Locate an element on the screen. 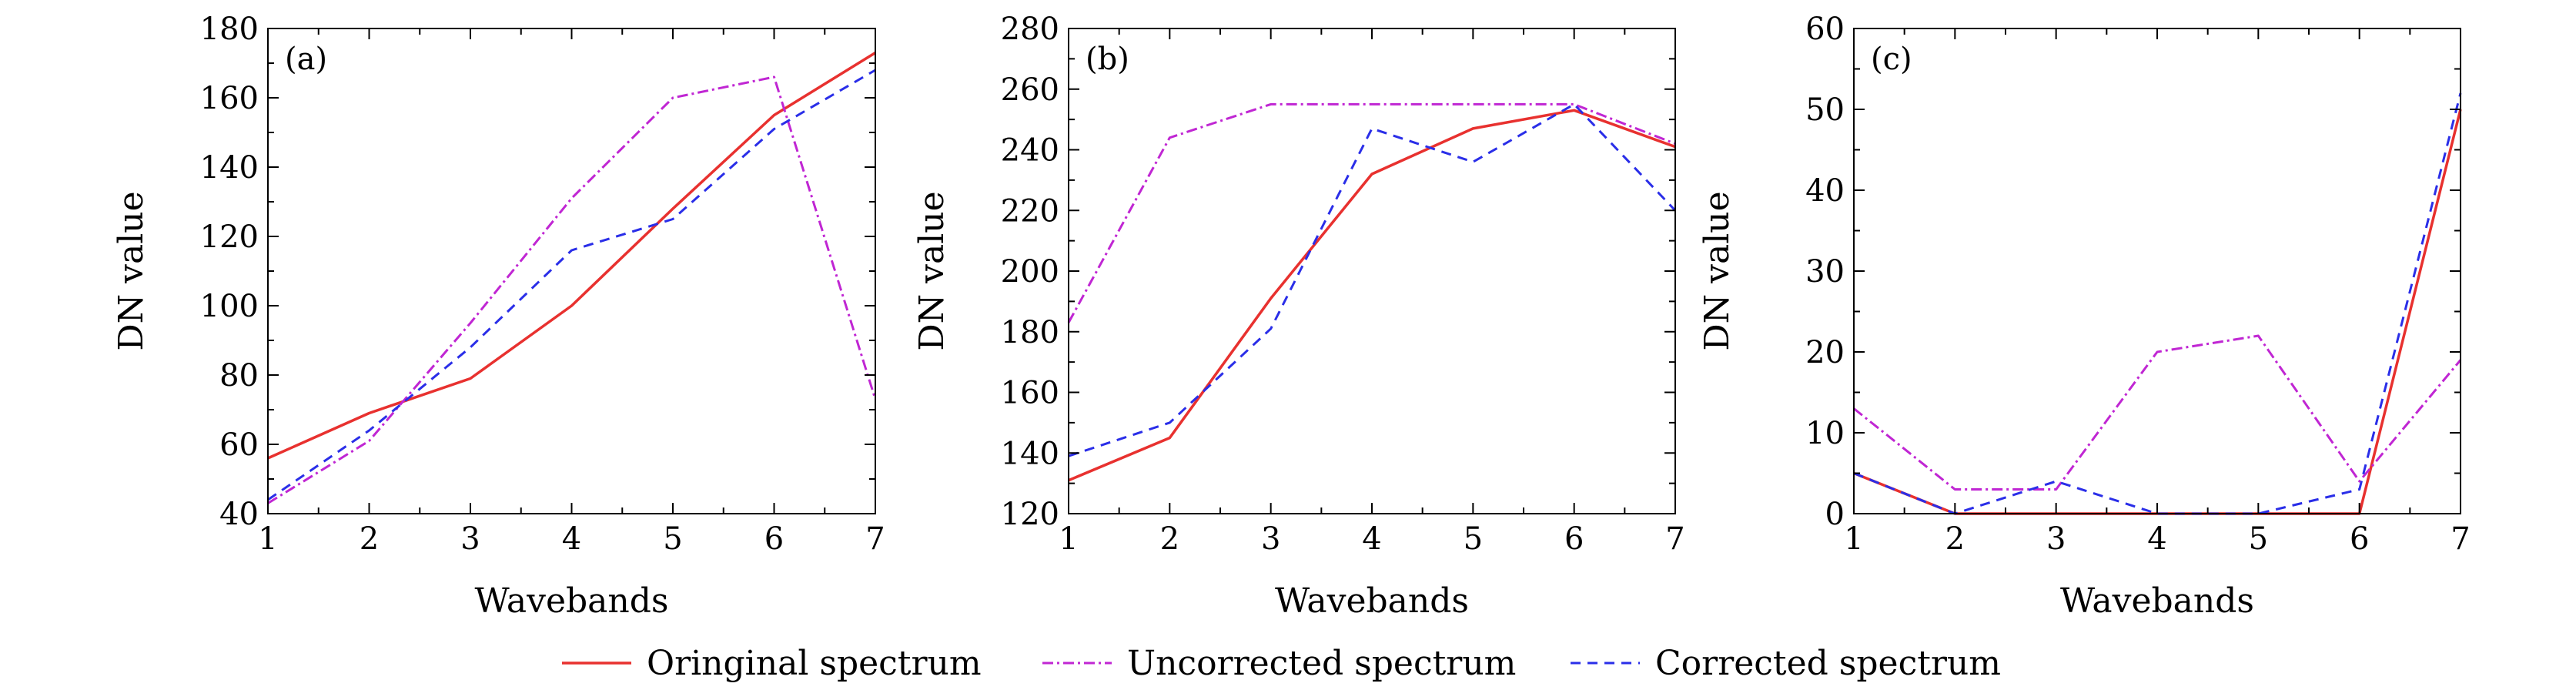 The width and height of the screenshot is (2576, 690). x-tick-label-c: 7 is located at coordinates (2460, 539).